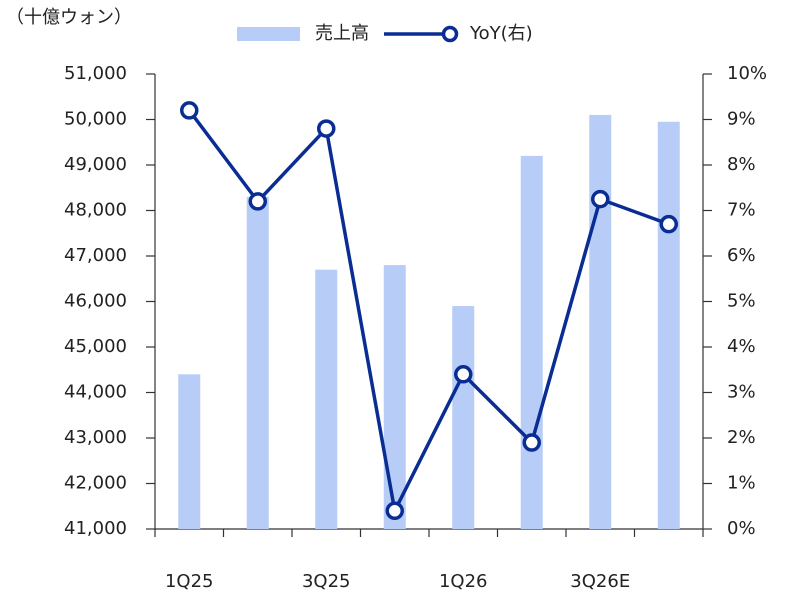  What do you see at coordinates (741, 346) in the screenshot?
I see `y2-tick-label: 4%` at bounding box center [741, 346].